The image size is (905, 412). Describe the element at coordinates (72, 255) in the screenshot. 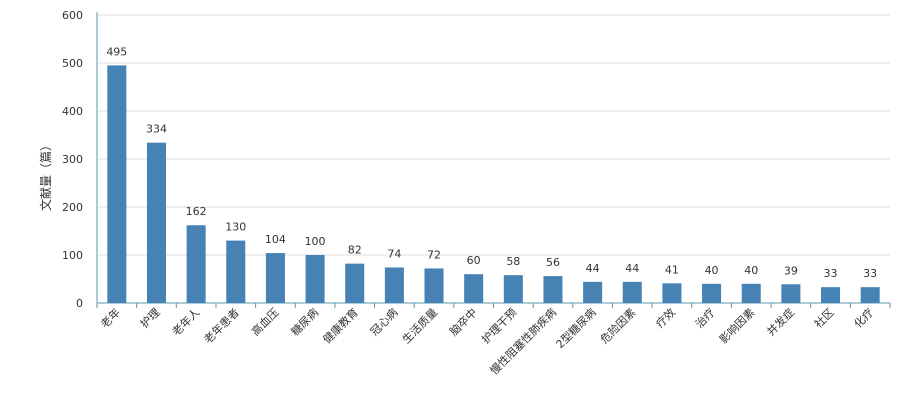

I see `y-tick-label: 100` at that location.